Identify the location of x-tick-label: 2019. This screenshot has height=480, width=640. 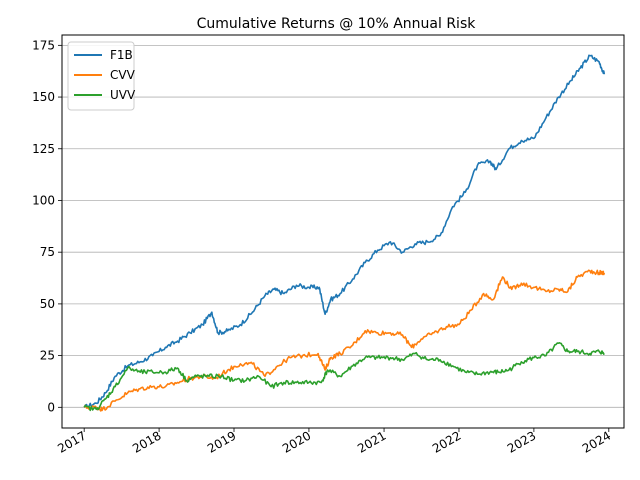
(221, 441).